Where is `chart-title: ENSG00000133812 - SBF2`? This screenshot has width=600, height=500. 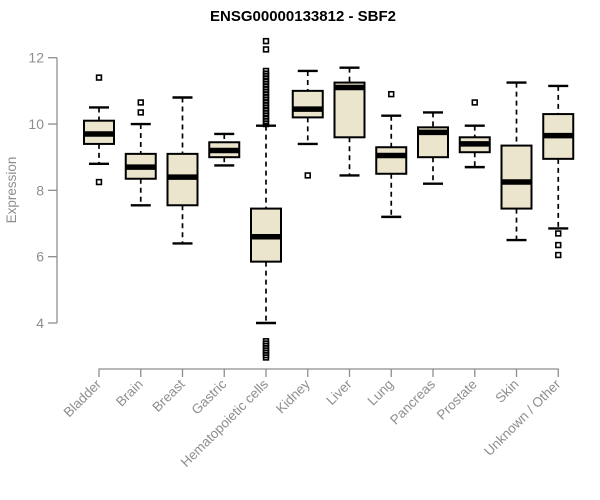
chart-title: ENSG00000133812 - SBF2 is located at coordinates (303, 16).